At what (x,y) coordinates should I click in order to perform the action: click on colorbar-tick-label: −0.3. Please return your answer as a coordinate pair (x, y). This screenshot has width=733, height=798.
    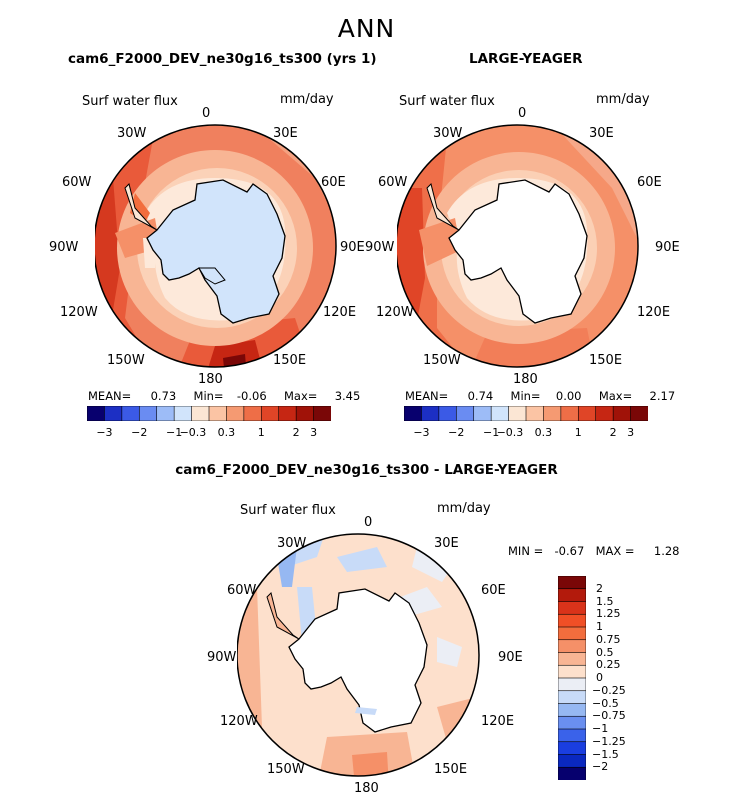
    Looking at the image, I should click on (193, 432).